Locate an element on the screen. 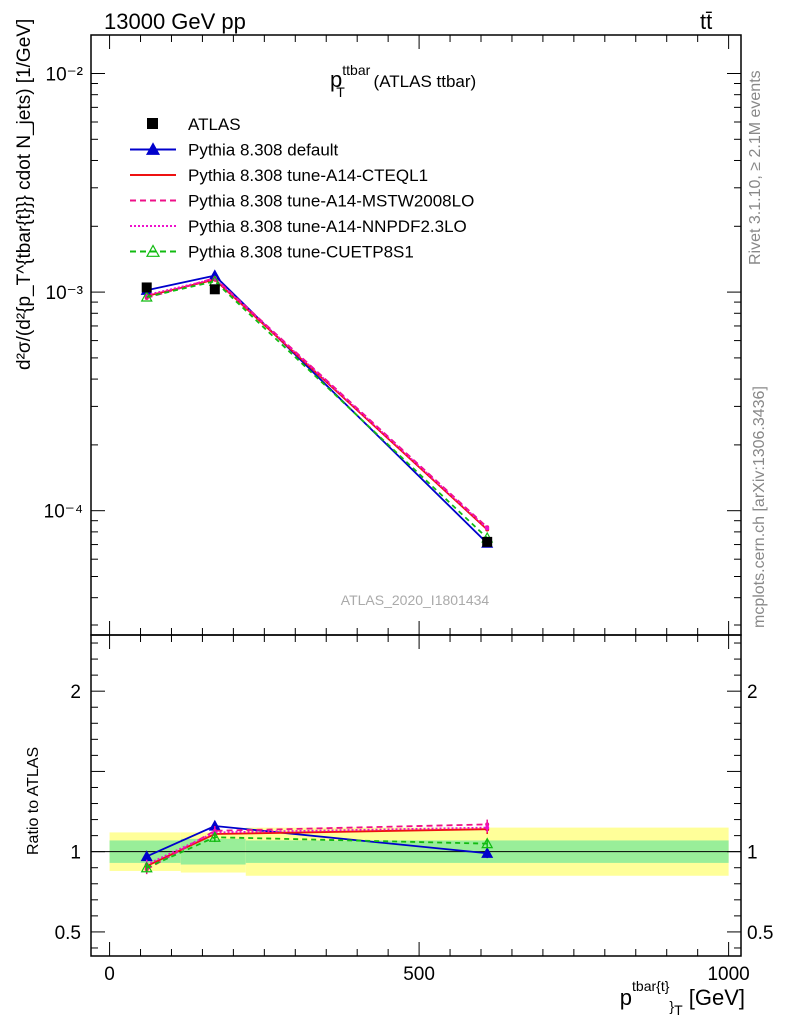 The width and height of the screenshot is (786, 1024). y-tick-label-ratio: 2 is located at coordinates (75, 692).